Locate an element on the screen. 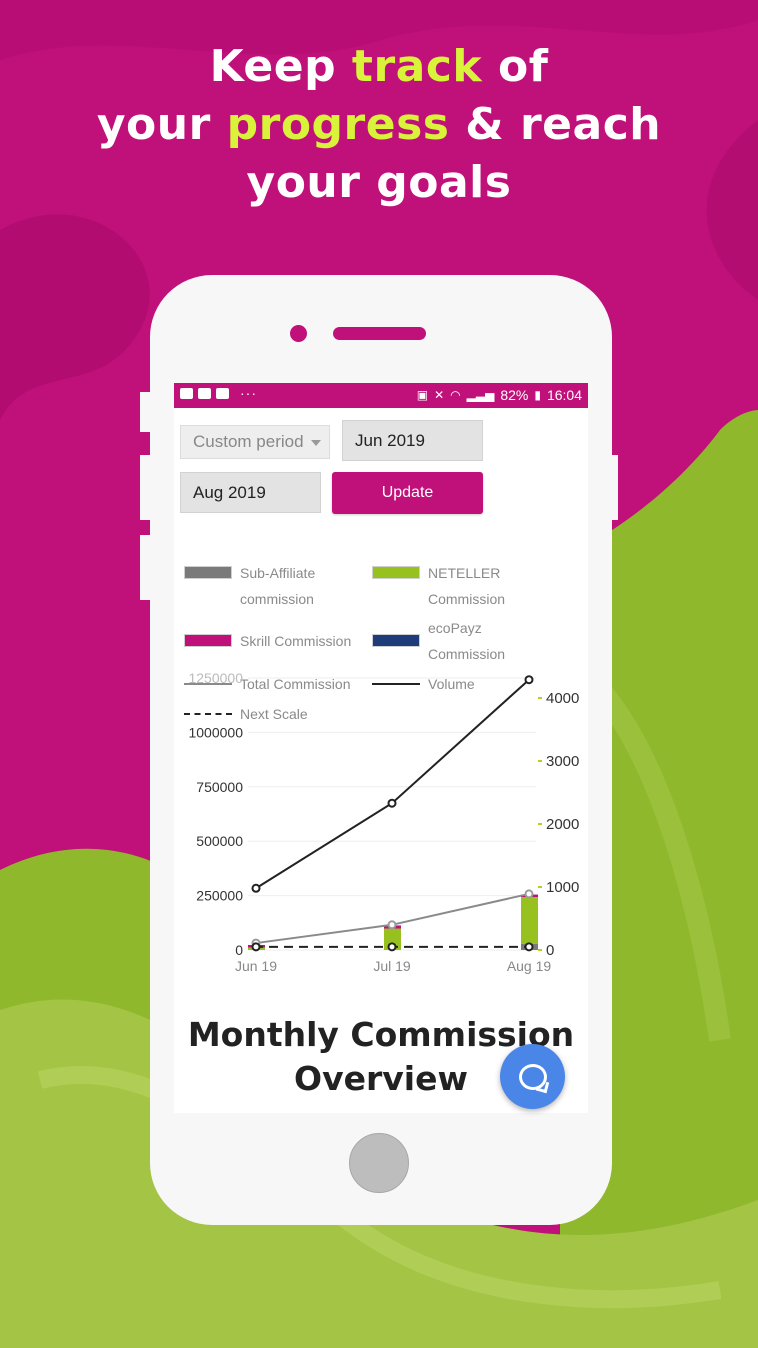 Image resolution: width=758 pixels, height=1348 pixels. youtube-icon is located at coordinates (204, 393).